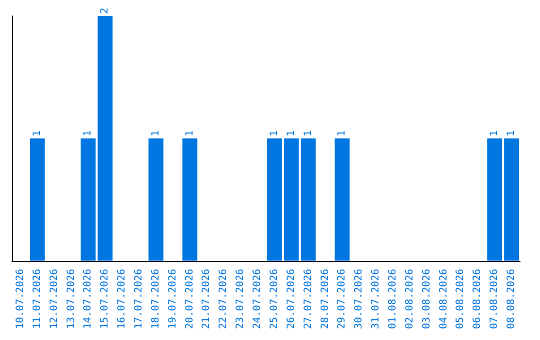 The image size is (540, 340). Describe the element at coordinates (512, 299) in the screenshot. I see `x-tick-label: 08.08.2026` at that location.